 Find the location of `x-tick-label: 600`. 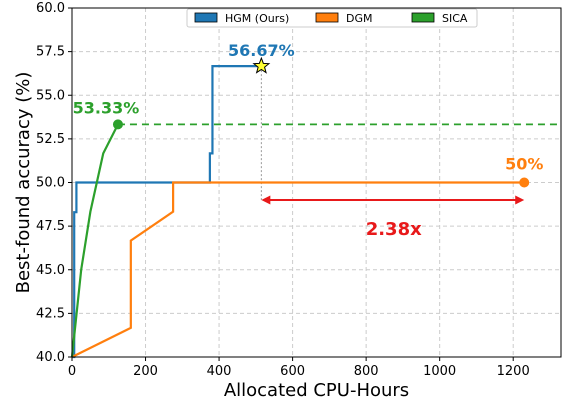

x-tick-label: 600 is located at coordinates (292, 371).